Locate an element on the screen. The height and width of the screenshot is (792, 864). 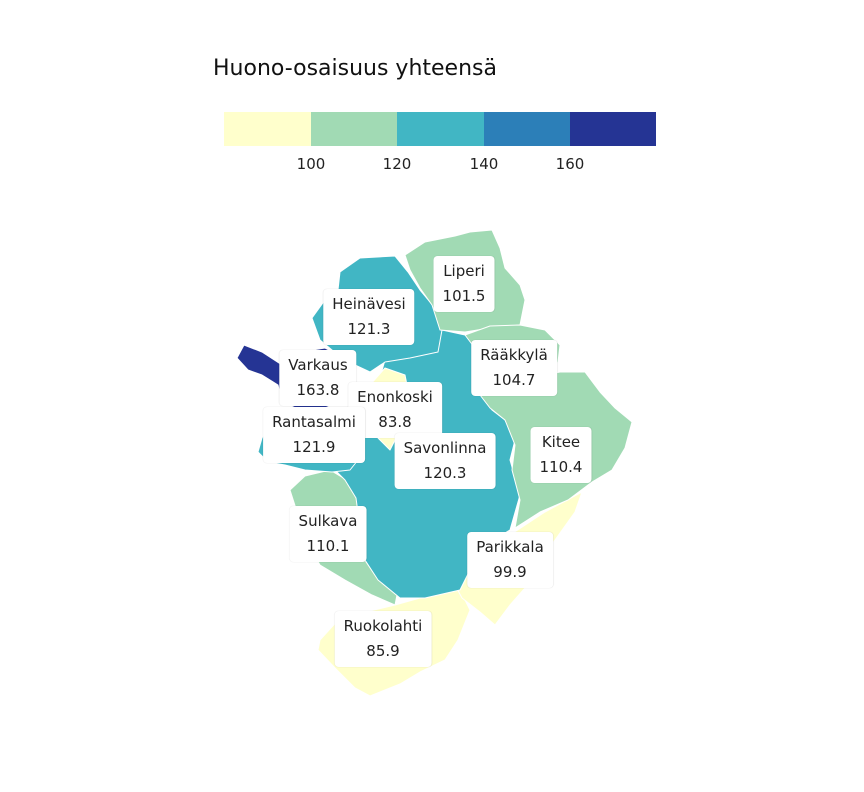
label-ruokolahti-name: Ruokolahti is located at coordinates (383, 626).